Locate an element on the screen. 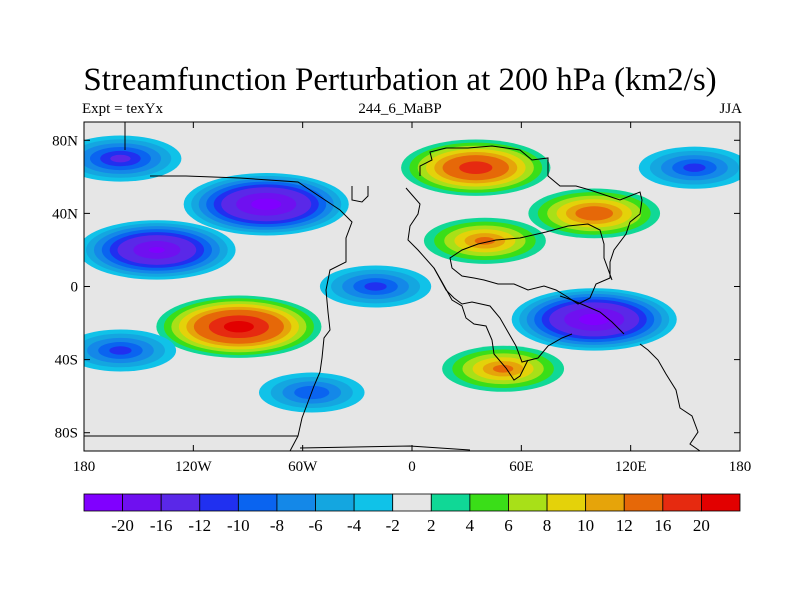  coastline-eurasia is located at coordinates (524, 254).